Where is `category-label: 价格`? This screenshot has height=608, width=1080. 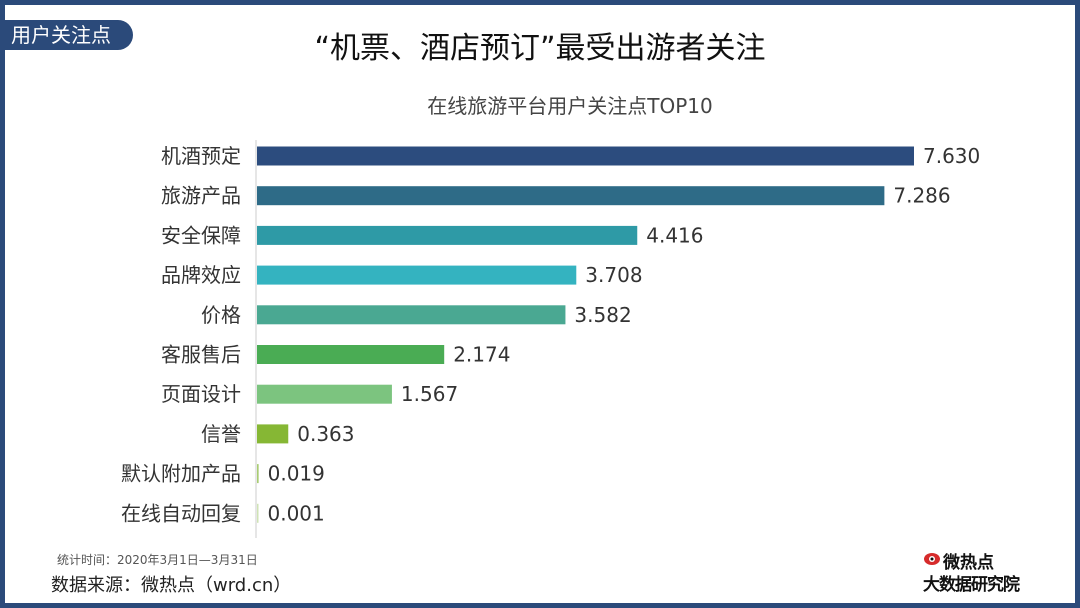
category-label: 价格 is located at coordinates (221, 315).